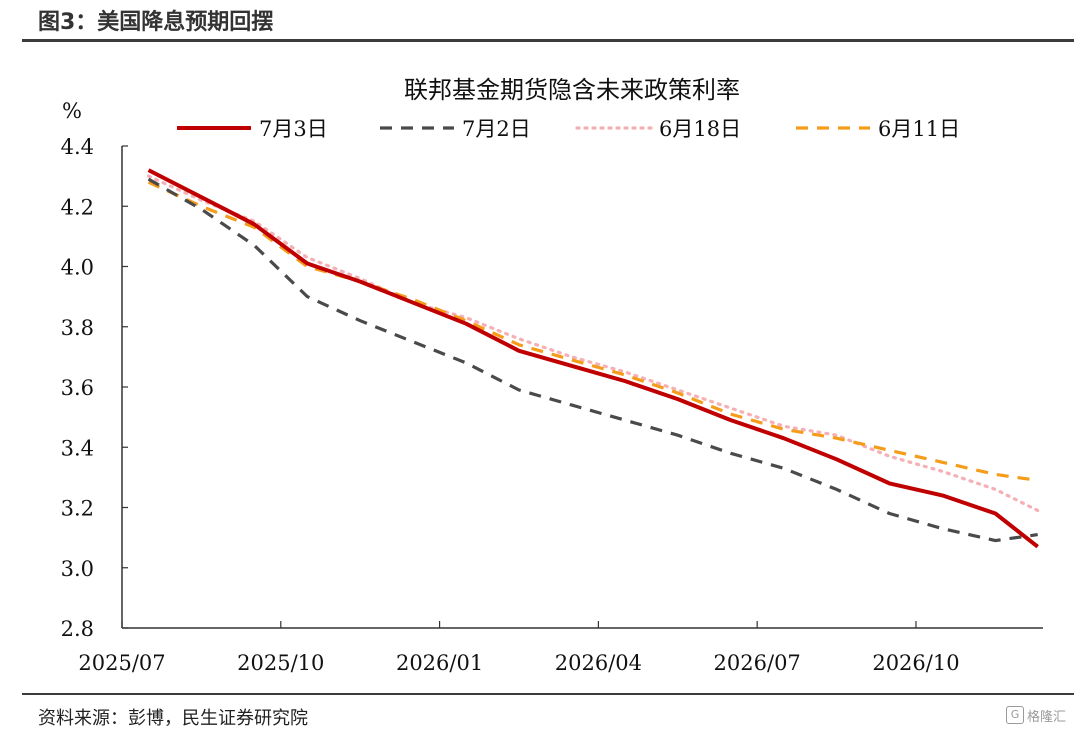 The height and width of the screenshot is (732, 1080). Describe the element at coordinates (572, 90) in the screenshot. I see `chart-title: 联邦基金期货隐含未来政策利率` at that location.